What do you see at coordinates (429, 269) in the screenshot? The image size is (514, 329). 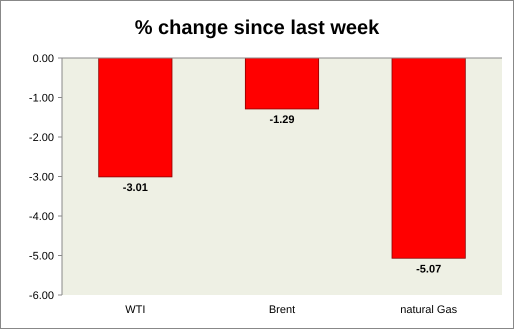 I see `data-label: -5.07` at bounding box center [429, 269].